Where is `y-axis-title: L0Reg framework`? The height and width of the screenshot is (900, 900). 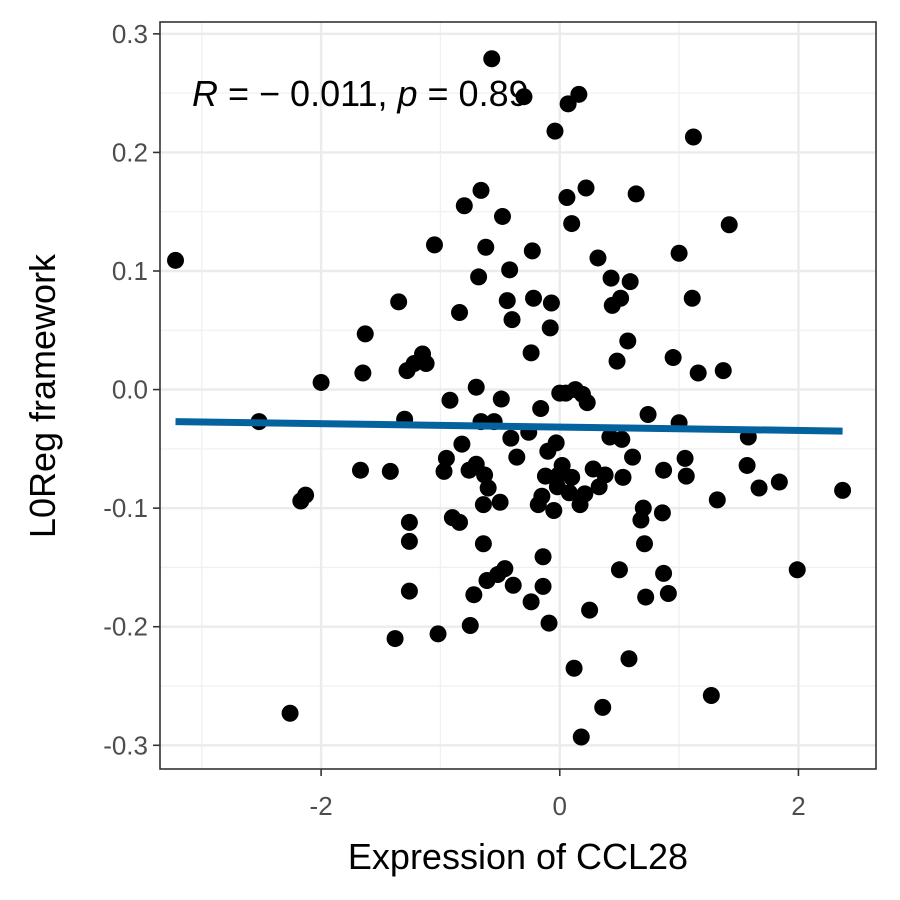 y-axis-title: L0Reg framework is located at coordinates (42, 395).